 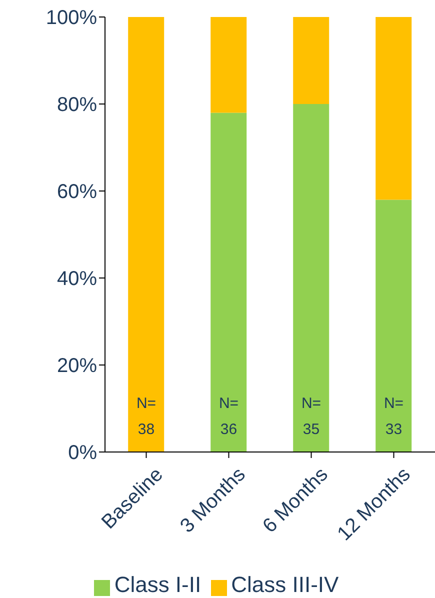 I want to click on annotation: N= 35, so click(x=311, y=416).